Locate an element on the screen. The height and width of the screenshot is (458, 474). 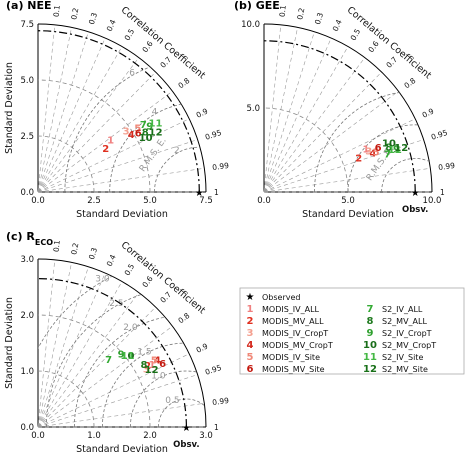
corr-tick-label: 0.9 is located at coordinates (202, 347).